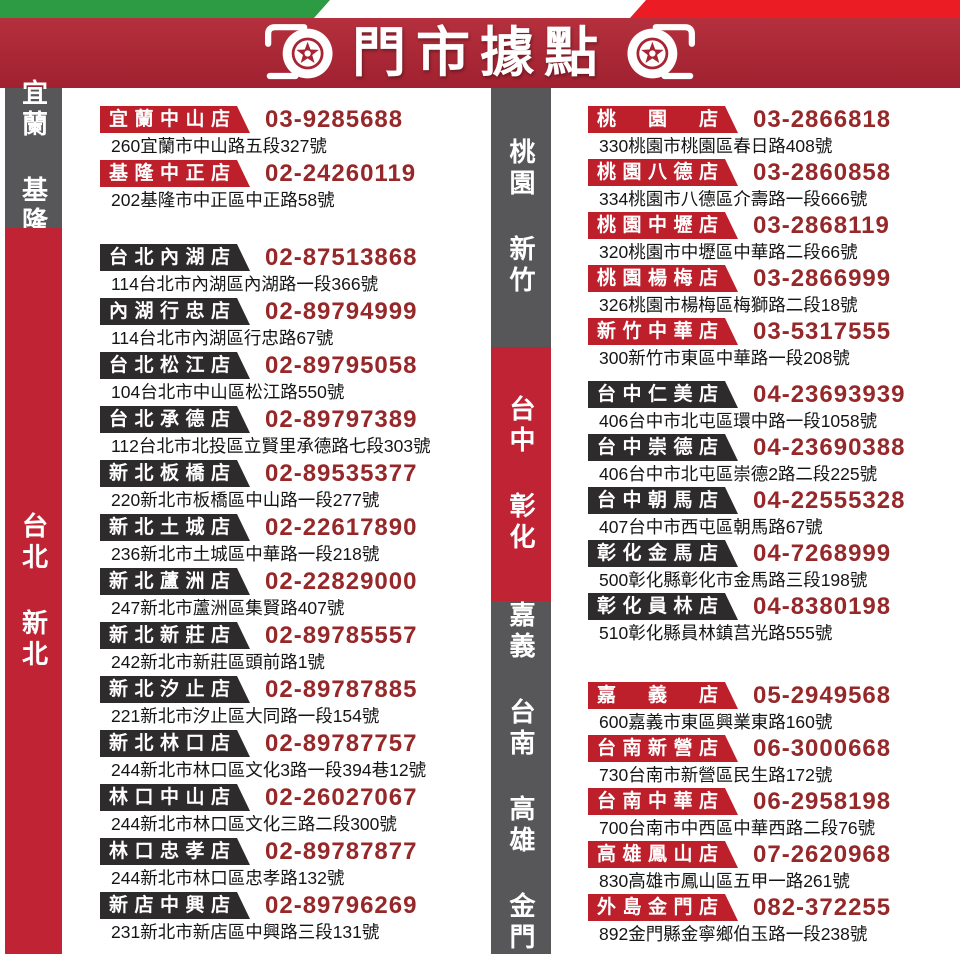 This screenshot has width=960, height=960. I want to click on store-entry: 宜蘭中山店 03-9285688 260宜蘭市中山路五段327號, so click(295, 131).